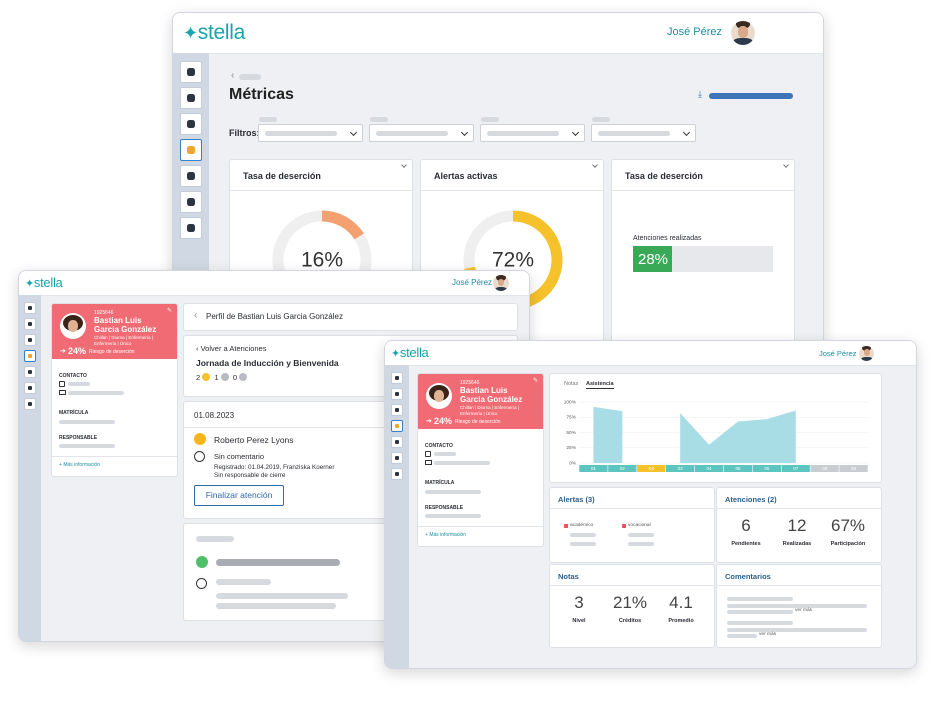 The width and height of the screenshot is (934, 708). What do you see at coordinates (440, 483) in the screenshot?
I see `section-label: MATRÍCULA` at bounding box center [440, 483].